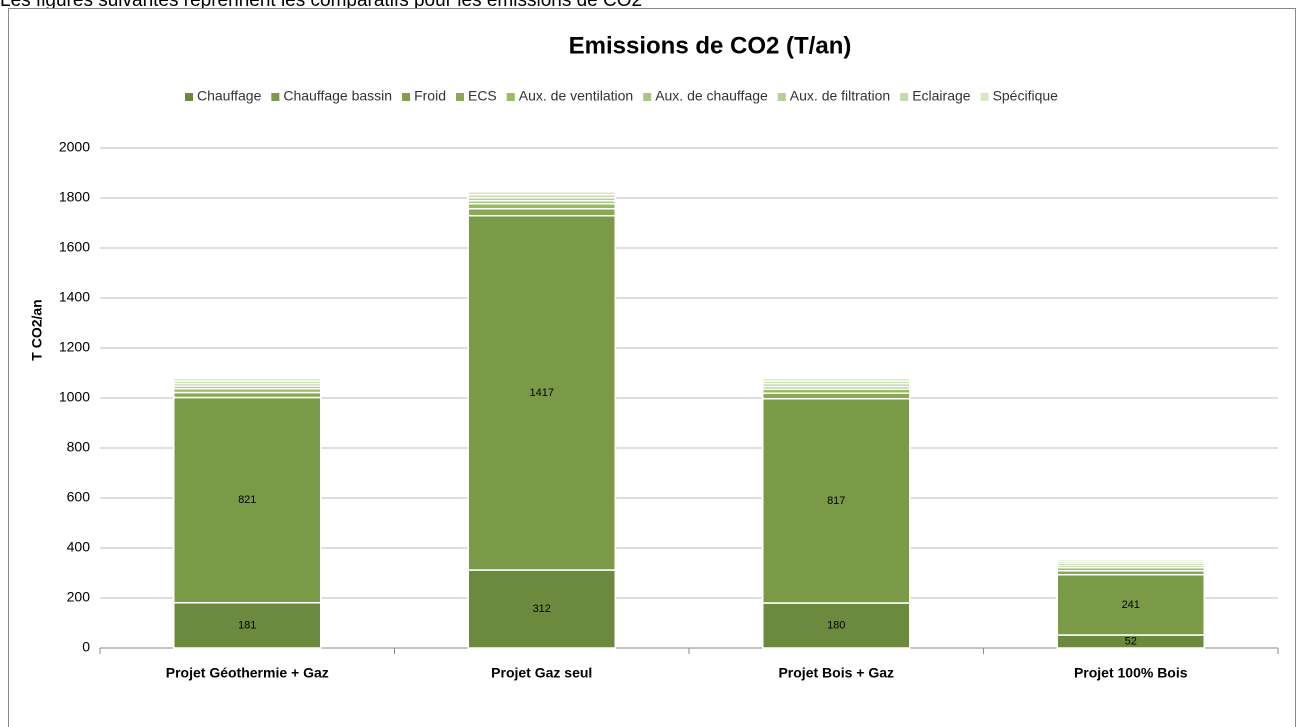 The width and height of the screenshot is (1296, 727). What do you see at coordinates (229, 96) in the screenshot?
I see `legend-label: Chauffage` at bounding box center [229, 96].